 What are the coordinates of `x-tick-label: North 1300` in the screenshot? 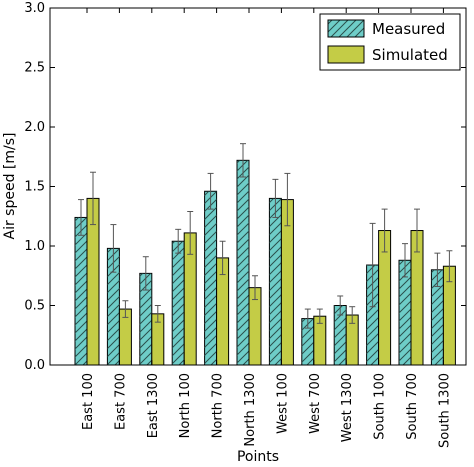 It's located at (250, 410).